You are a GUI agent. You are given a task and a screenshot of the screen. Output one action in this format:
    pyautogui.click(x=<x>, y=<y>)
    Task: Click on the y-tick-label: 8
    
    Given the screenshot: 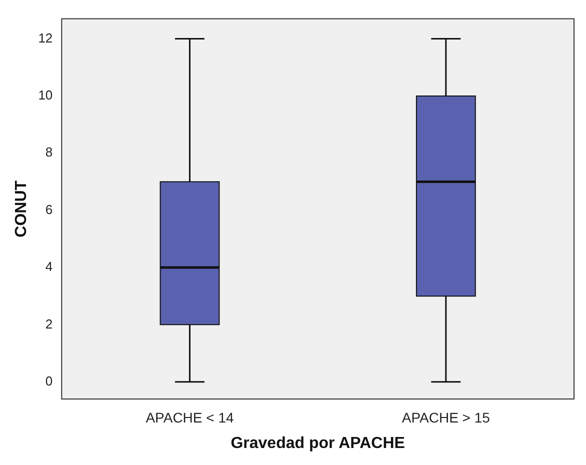 What is the action you would take?
    pyautogui.click(x=49, y=152)
    